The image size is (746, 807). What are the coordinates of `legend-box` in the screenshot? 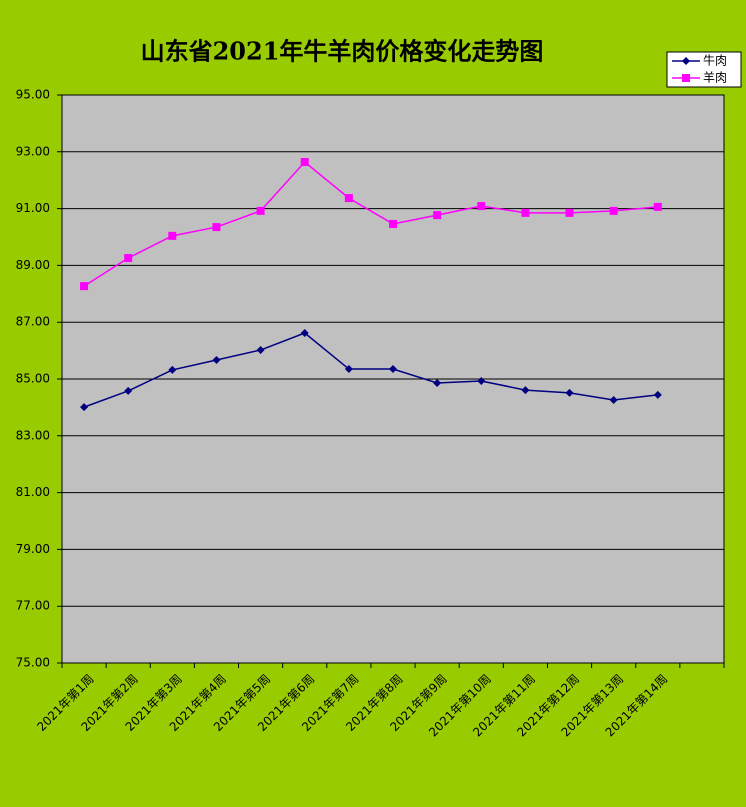 It's located at (704, 69).